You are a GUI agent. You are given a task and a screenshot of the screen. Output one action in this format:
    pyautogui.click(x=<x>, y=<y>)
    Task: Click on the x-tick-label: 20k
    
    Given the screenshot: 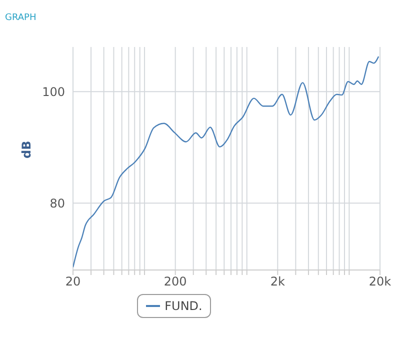 What is the action you would take?
    pyautogui.click(x=380, y=281)
    